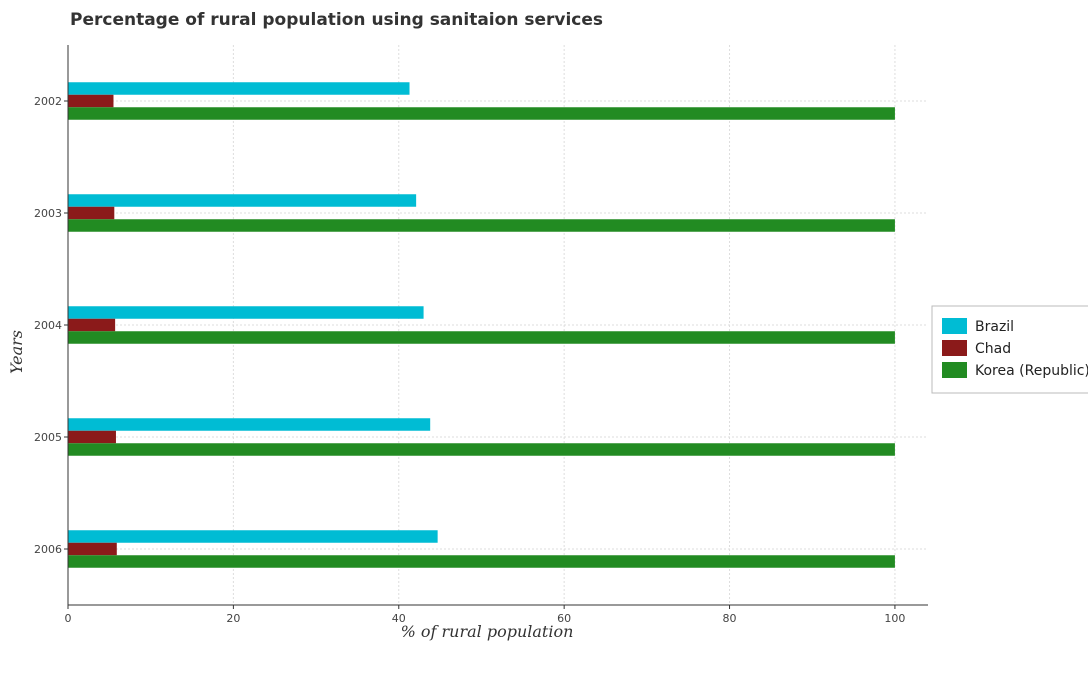 Image resolution: width=1088 pixels, height=700 pixels. I want to click on bar-brazil-2003, so click(242, 200).